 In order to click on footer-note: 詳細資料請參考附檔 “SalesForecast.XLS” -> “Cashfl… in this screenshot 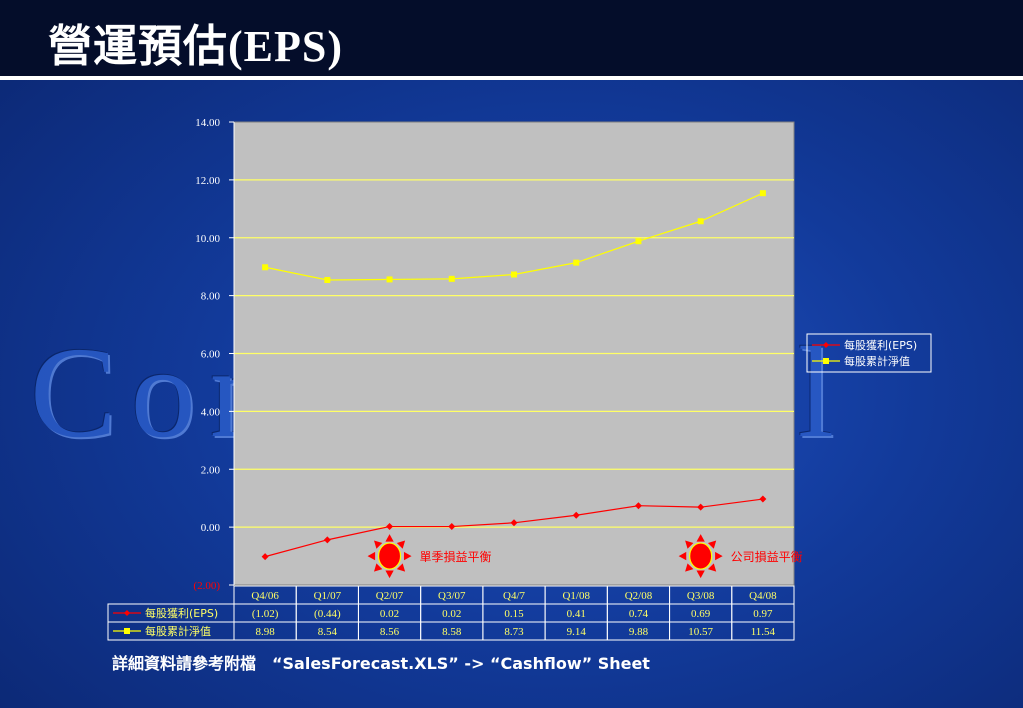, I will do `click(381, 663)`.